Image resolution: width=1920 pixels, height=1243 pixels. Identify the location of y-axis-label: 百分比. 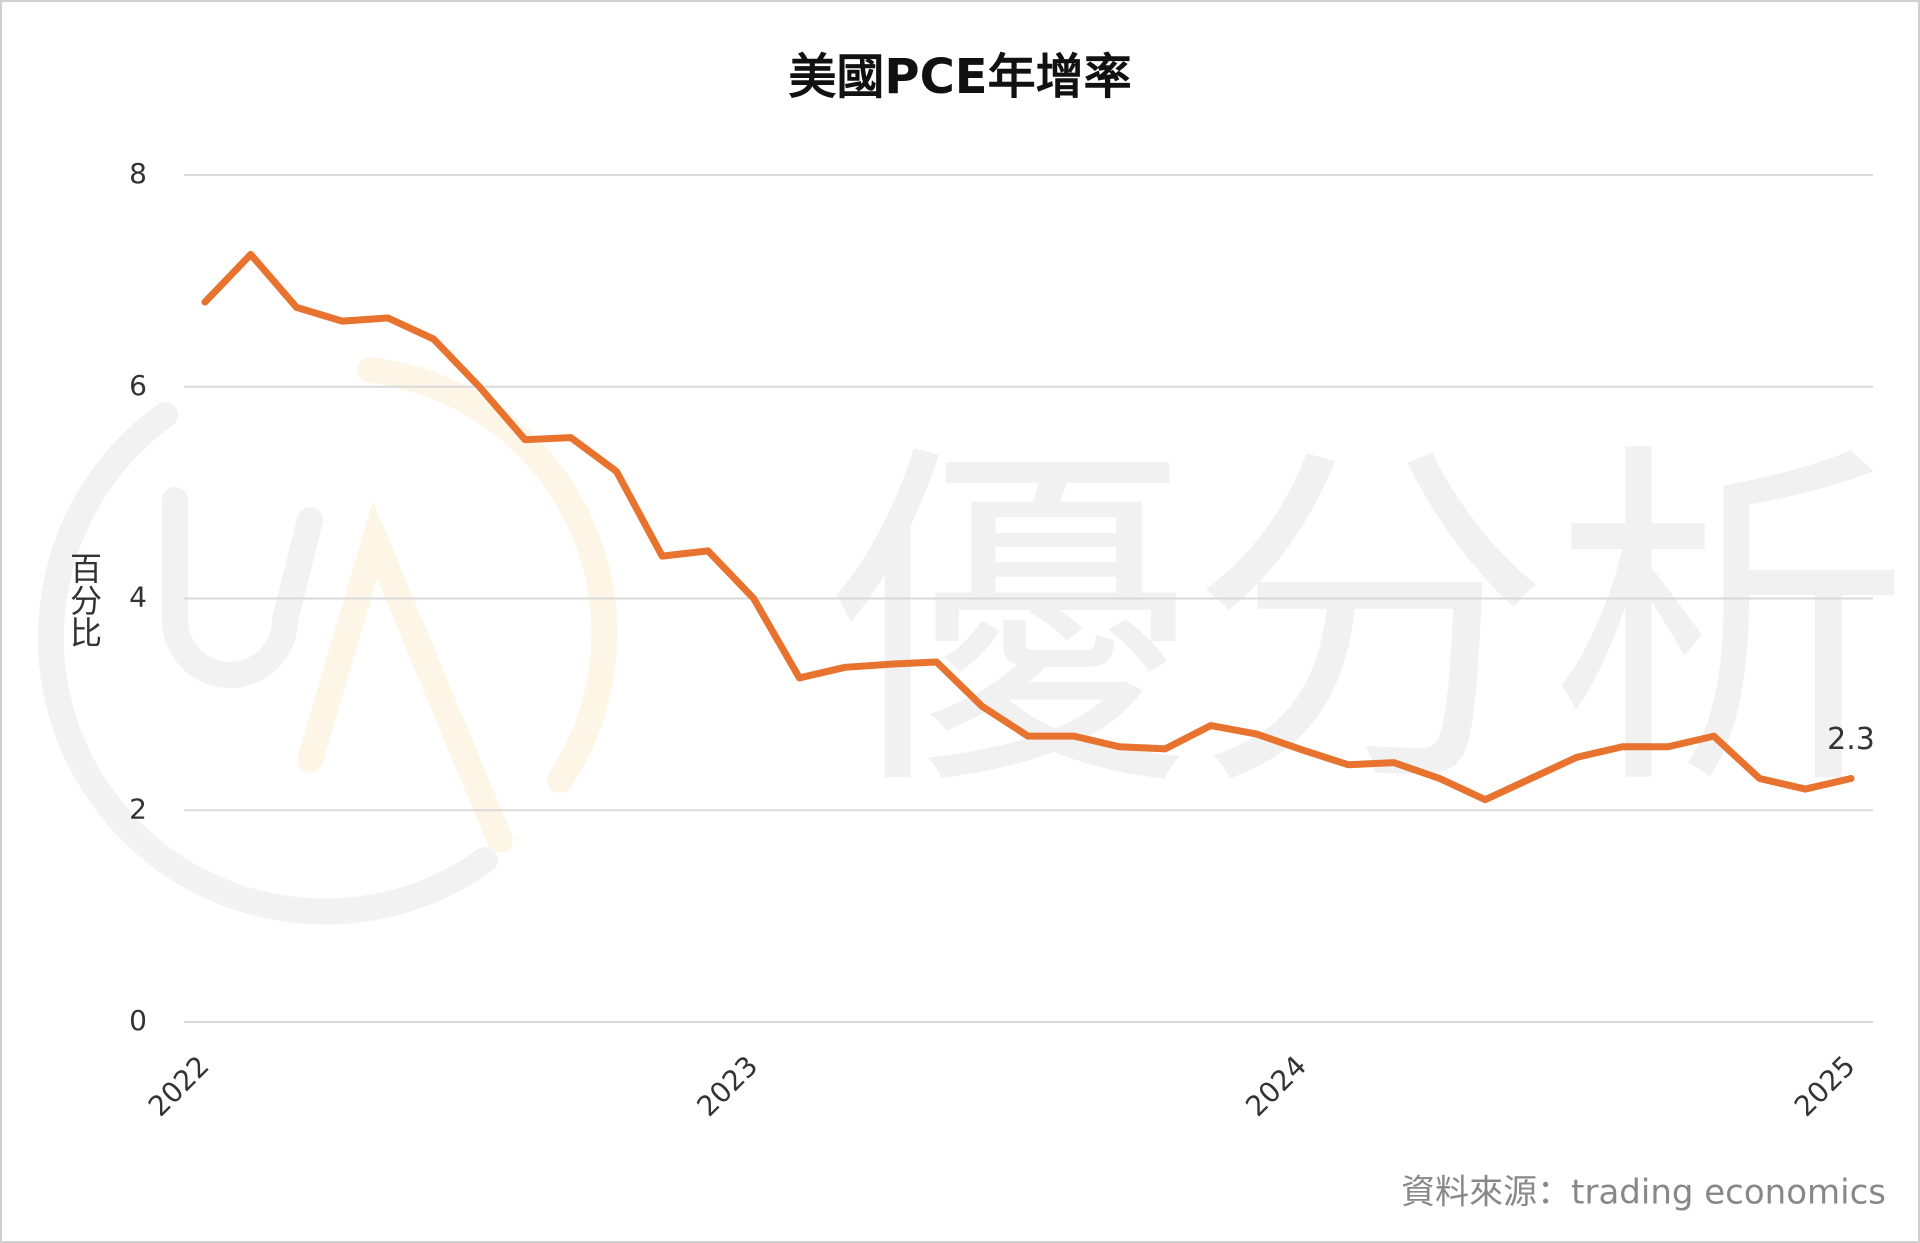
(84, 600).